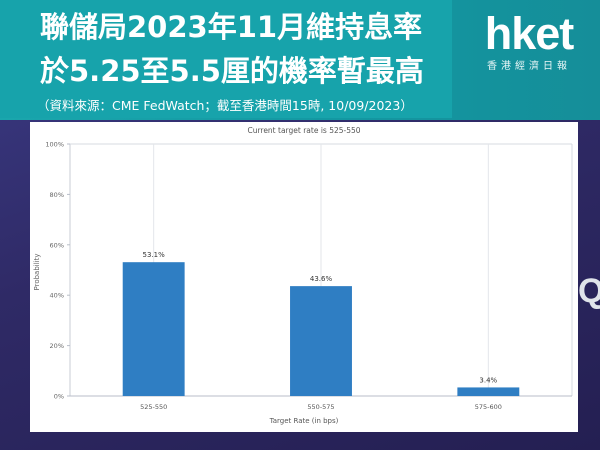 Image resolution: width=600 pixels, height=450 pixels. I want to click on x-tick-label: 575-600, so click(488, 407).